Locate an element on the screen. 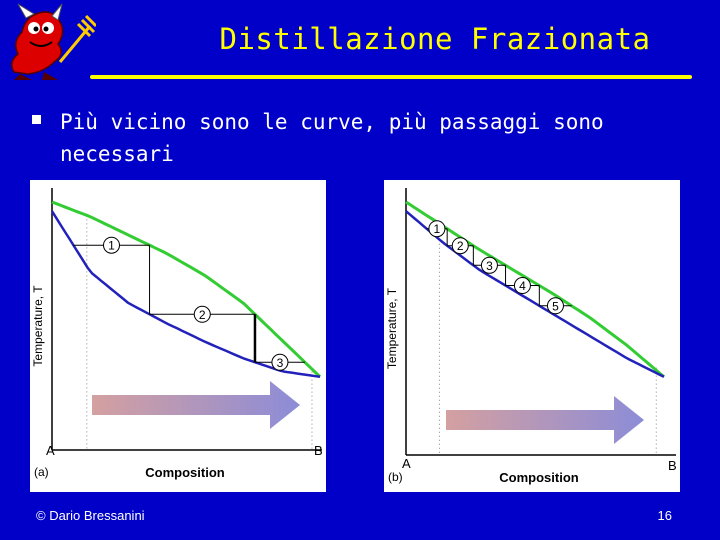  step-label: 5 is located at coordinates (555, 306).